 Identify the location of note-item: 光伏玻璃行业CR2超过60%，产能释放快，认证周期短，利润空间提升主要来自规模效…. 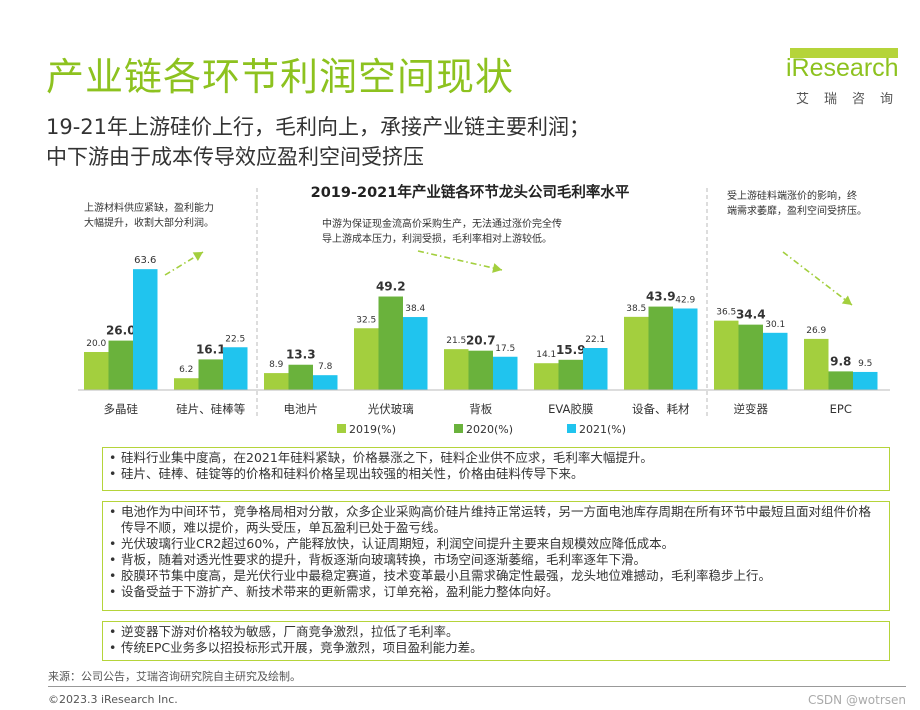
(496, 544).